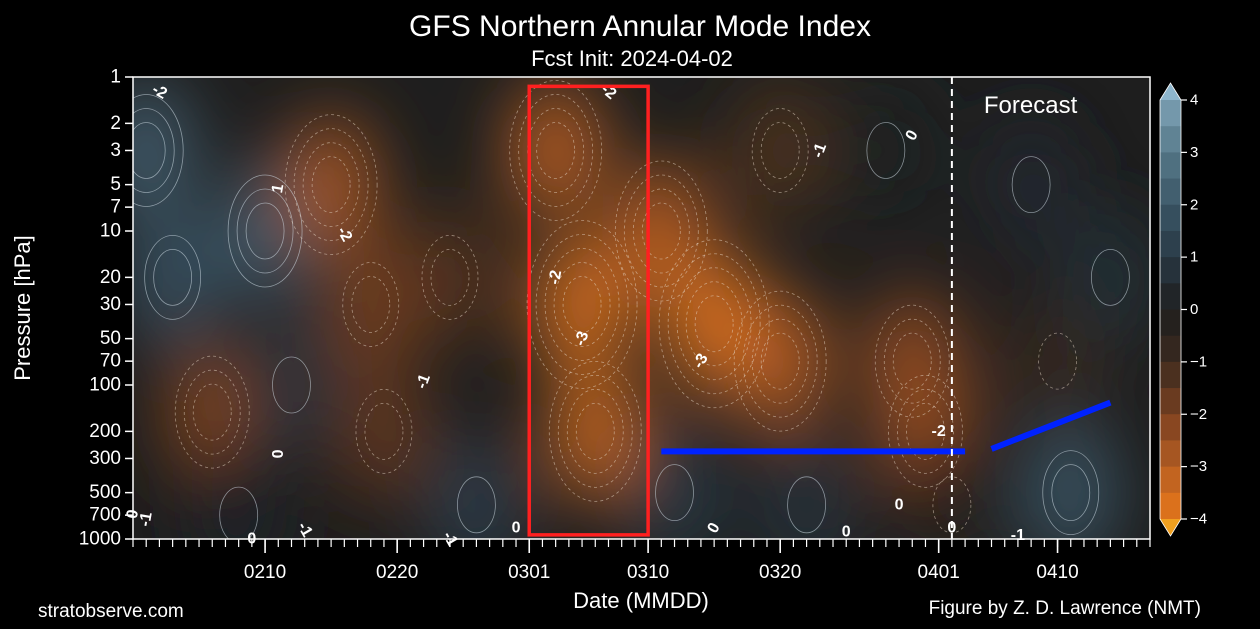 The image size is (1260, 629). Describe the element at coordinates (278, 189) in the screenshot. I see `contour-label-1: 1` at that location.